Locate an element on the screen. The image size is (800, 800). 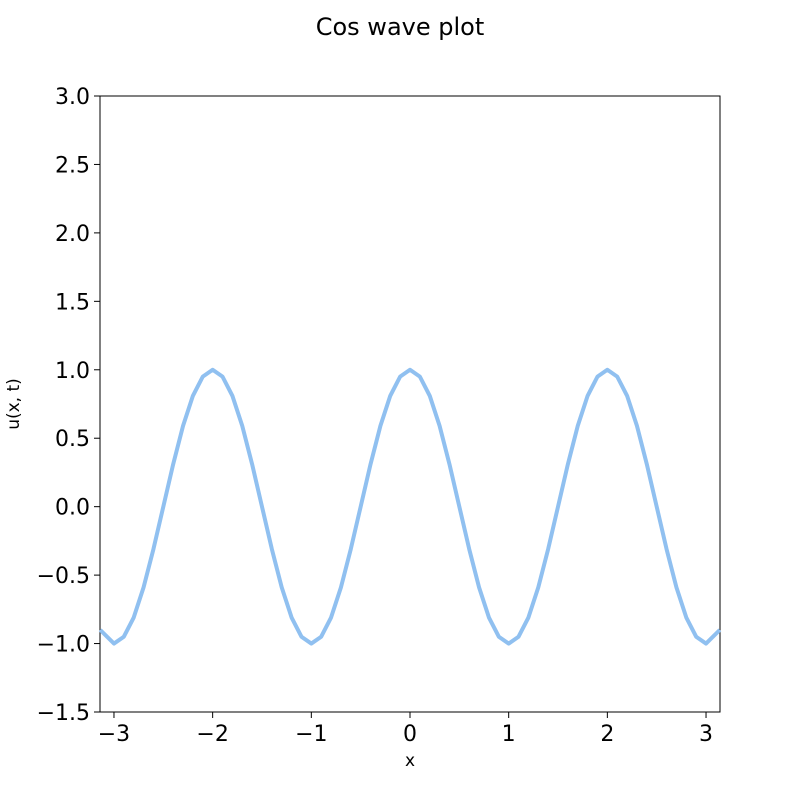
x-tick-label: −3 is located at coordinates (114, 734).